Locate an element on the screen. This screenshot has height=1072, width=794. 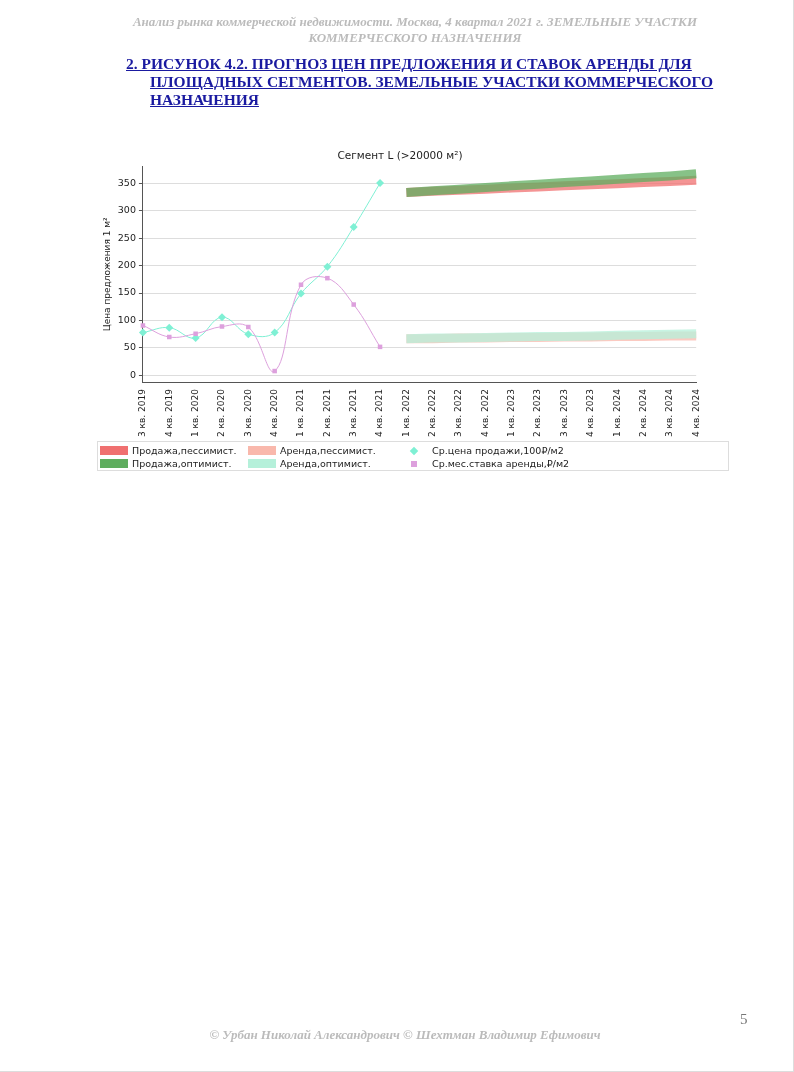
x-tick-label: 3 кв. 2021 is located at coordinates (353, 413).